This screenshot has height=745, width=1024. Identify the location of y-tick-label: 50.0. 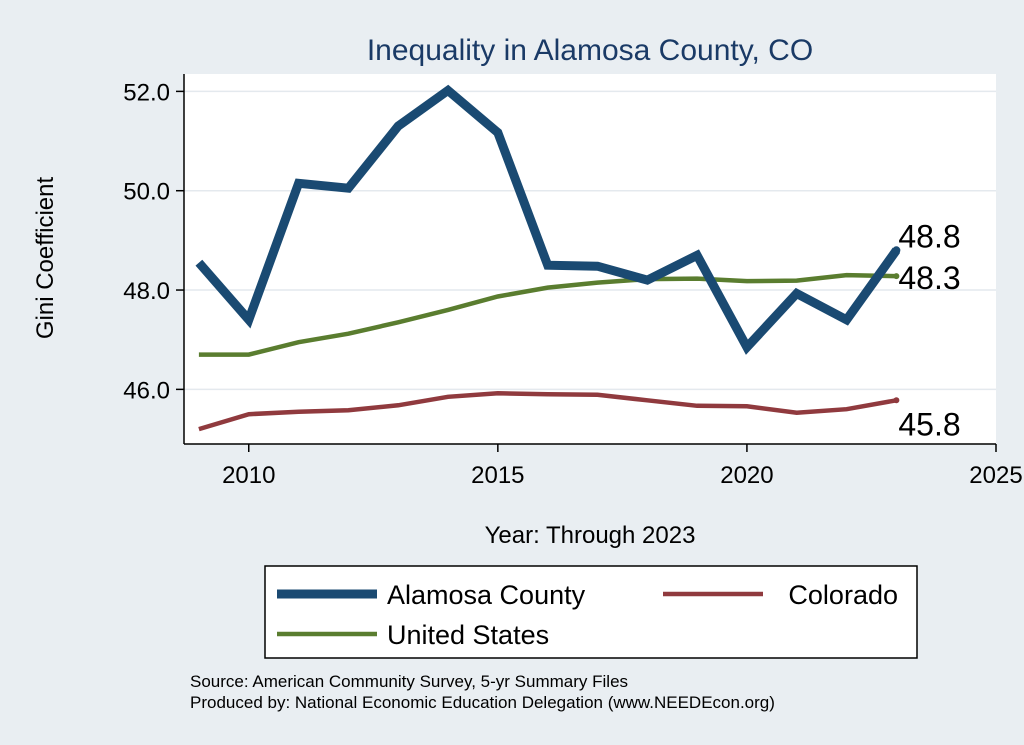
(146, 192).